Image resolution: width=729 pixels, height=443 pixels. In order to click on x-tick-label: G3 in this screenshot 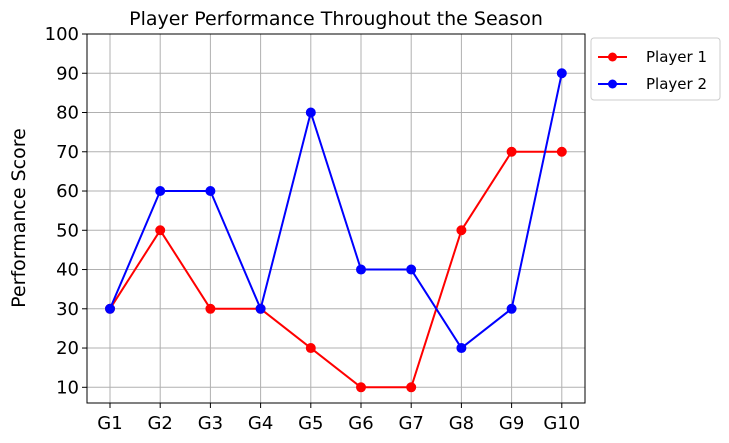, I will do `click(210, 423)`.